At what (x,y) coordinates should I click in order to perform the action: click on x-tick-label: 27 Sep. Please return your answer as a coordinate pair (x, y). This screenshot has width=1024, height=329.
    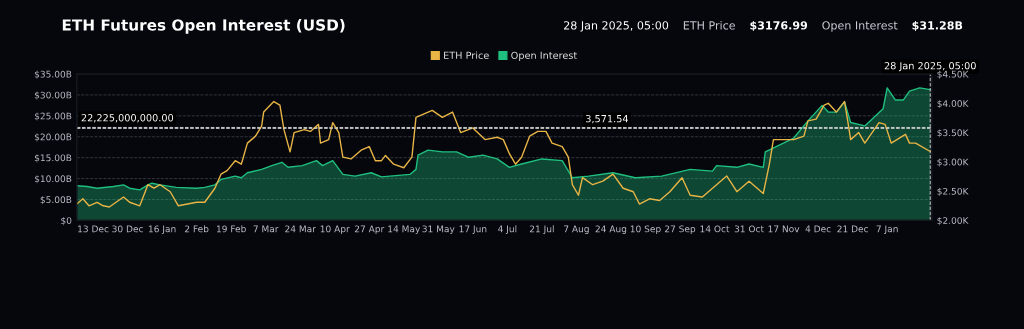
    Looking at the image, I should click on (680, 230).